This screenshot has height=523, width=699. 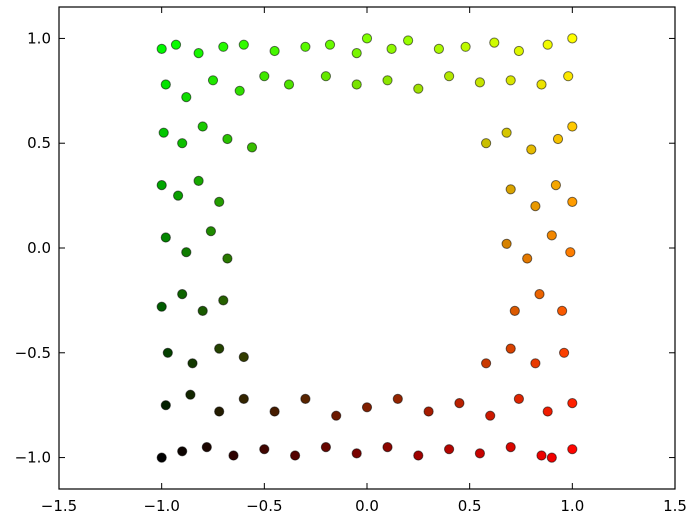 I want to click on y-tick-label: 0.5, so click(x=39, y=143).